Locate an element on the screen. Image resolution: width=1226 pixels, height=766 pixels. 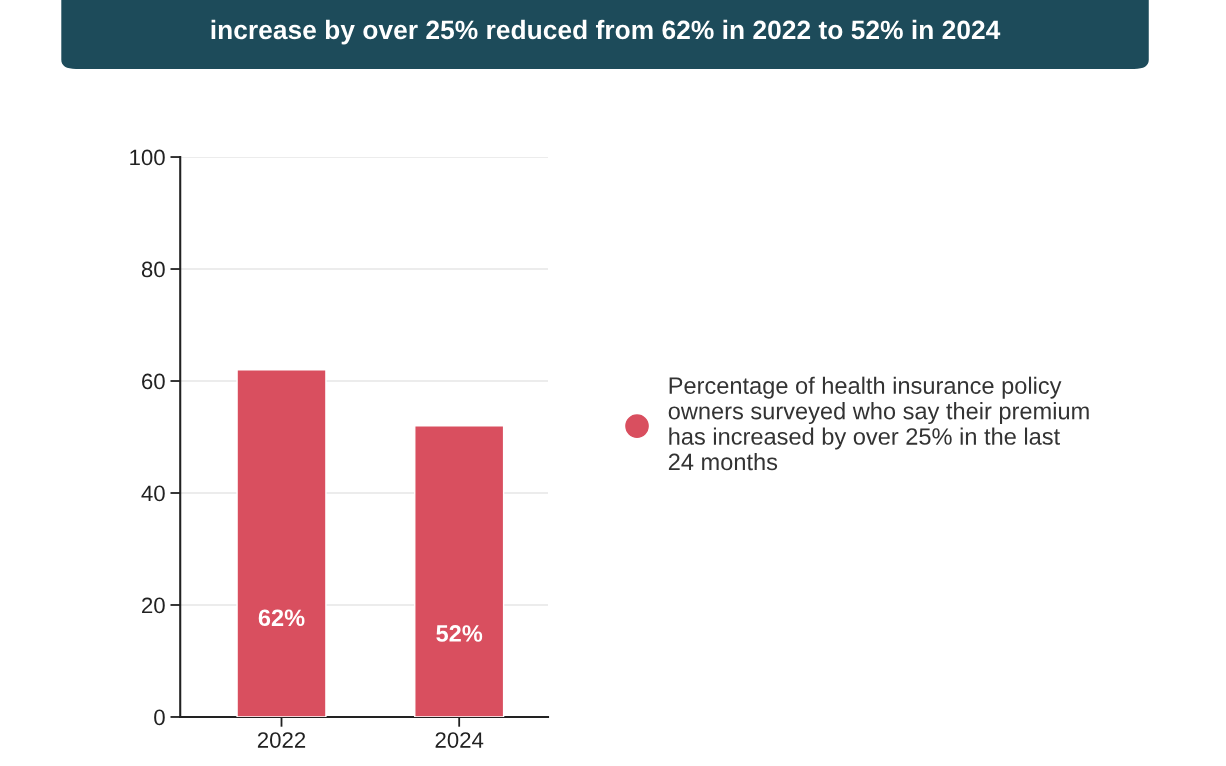
data-label: 62% is located at coordinates (281, 618).